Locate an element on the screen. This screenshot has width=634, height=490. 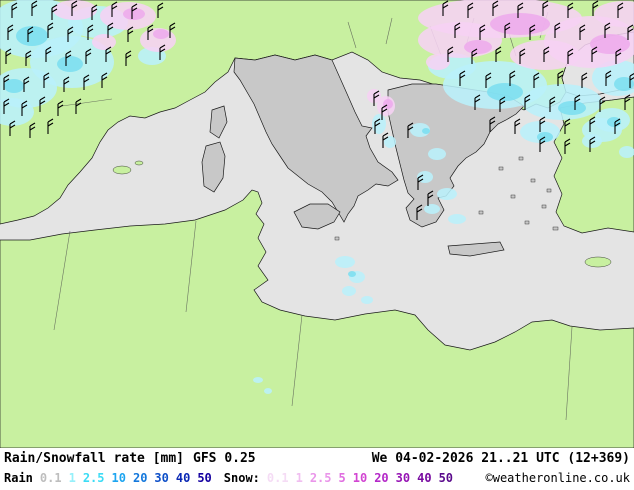
island-crete is located at coordinates (476, 249).